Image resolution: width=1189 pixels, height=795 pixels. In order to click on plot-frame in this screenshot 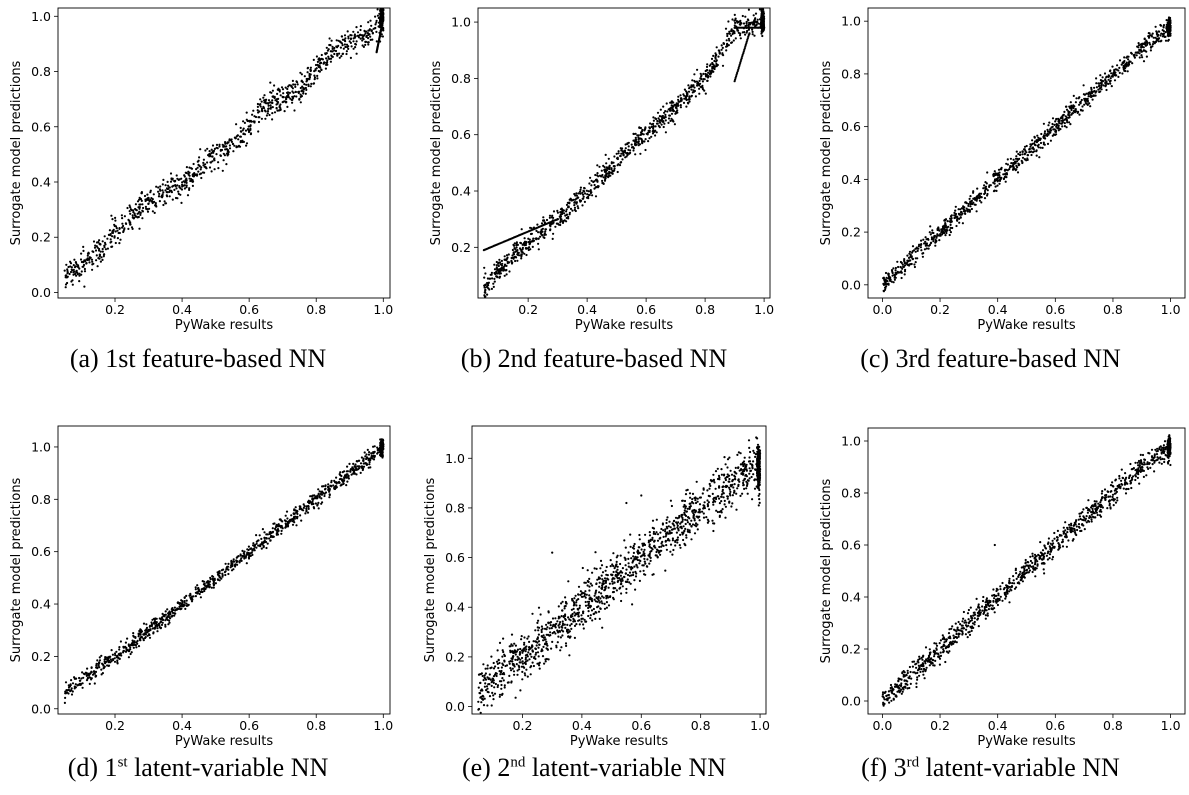, I will do `click(1026, 153)`.